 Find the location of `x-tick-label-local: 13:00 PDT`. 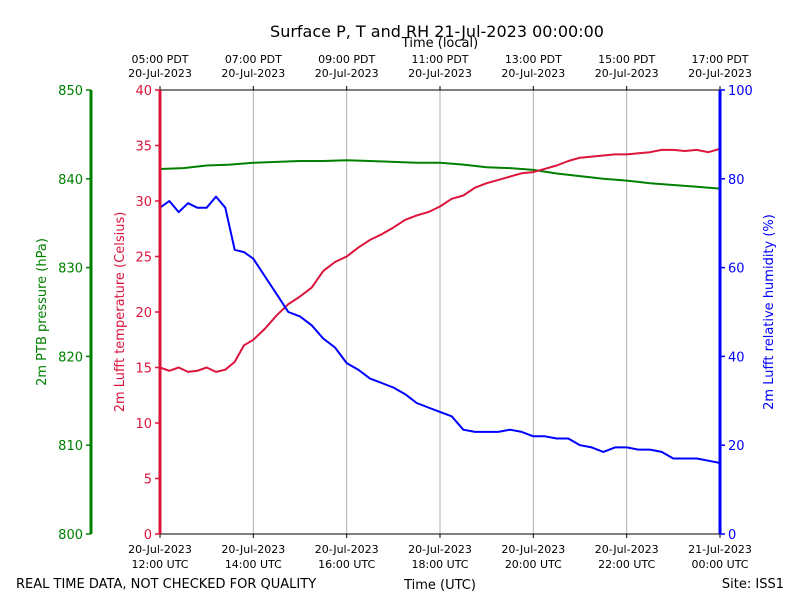

x-tick-label-local: 13:00 PDT is located at coordinates (533, 59).